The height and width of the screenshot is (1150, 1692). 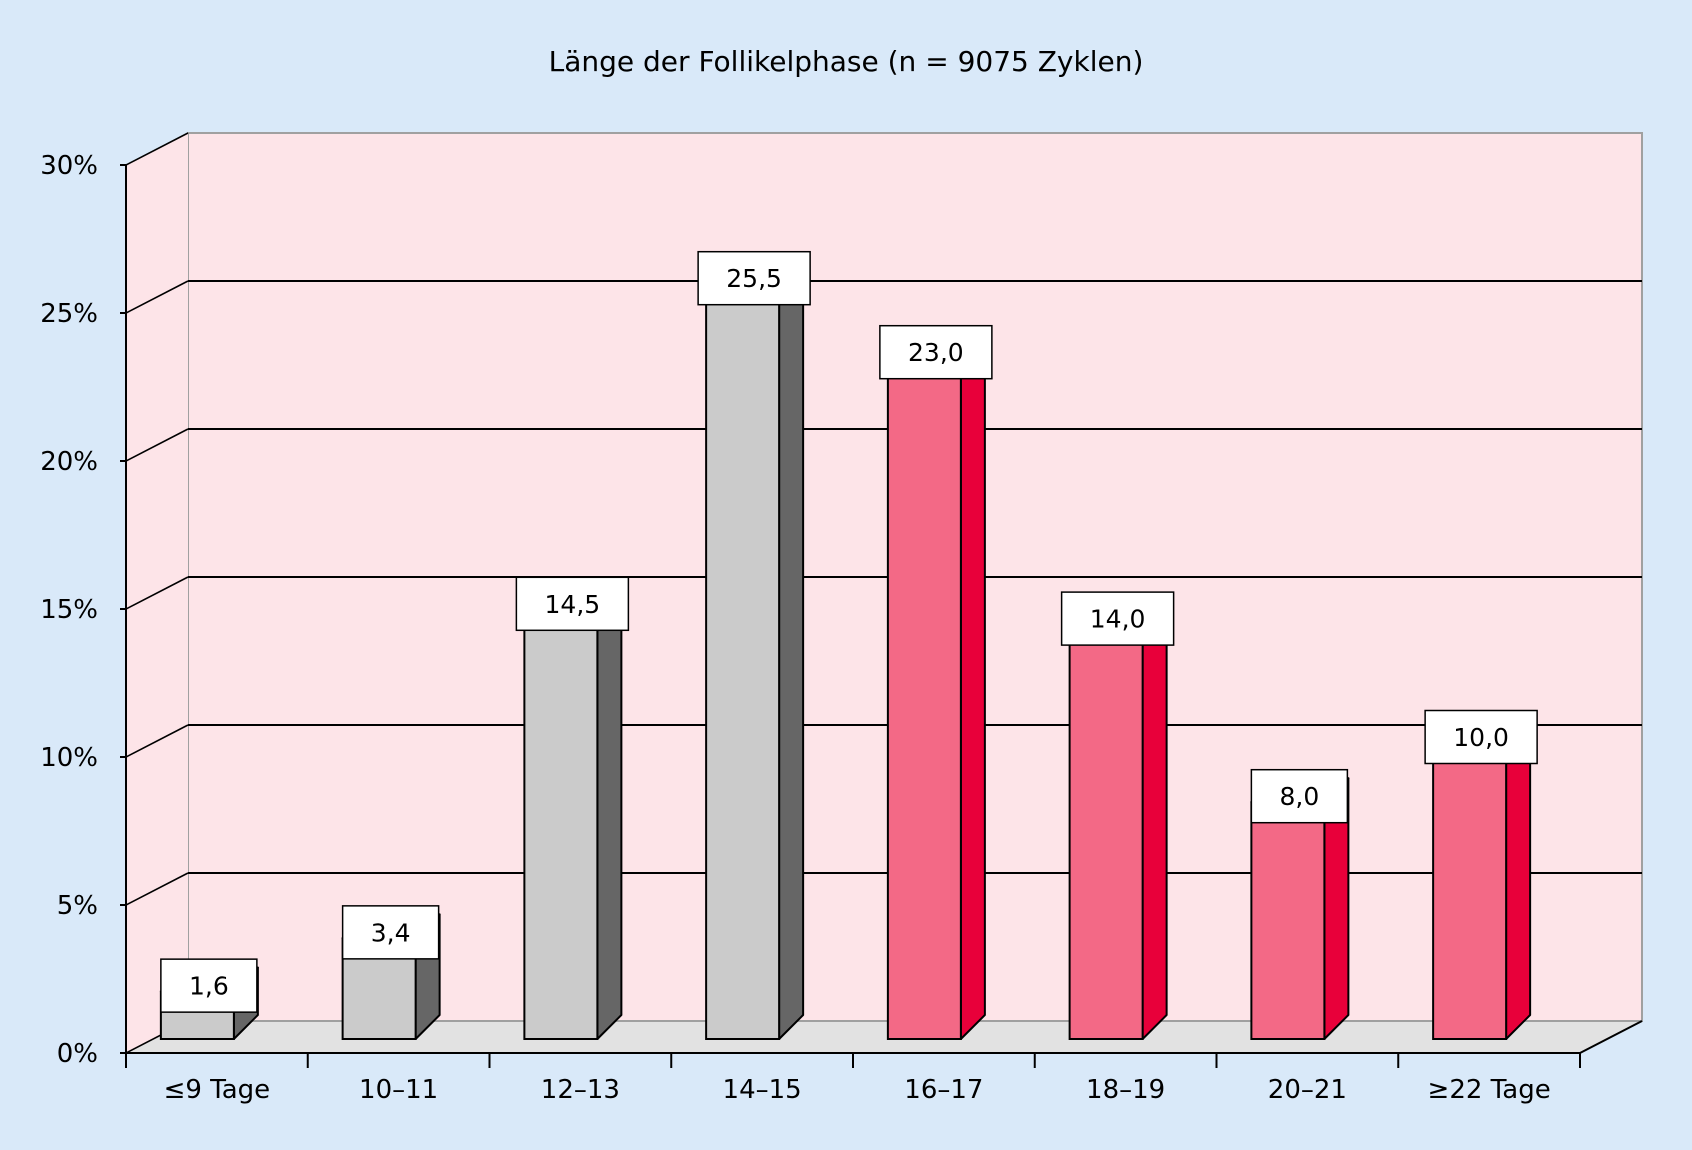 I want to click on data-label: 3,4, so click(x=391, y=932).